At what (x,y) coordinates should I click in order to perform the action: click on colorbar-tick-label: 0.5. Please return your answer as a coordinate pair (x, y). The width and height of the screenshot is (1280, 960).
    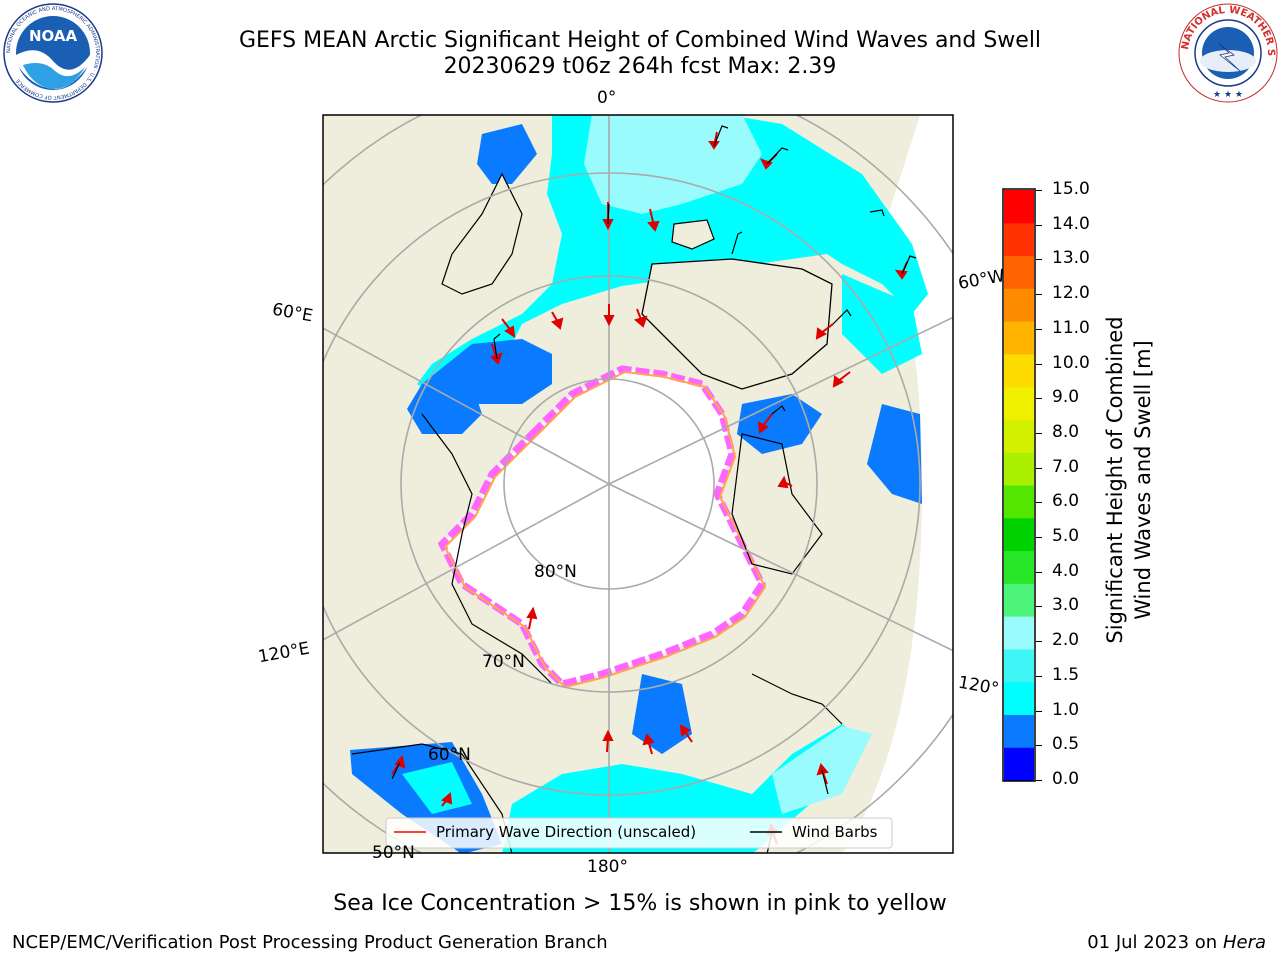
    Looking at the image, I should click on (1066, 744).